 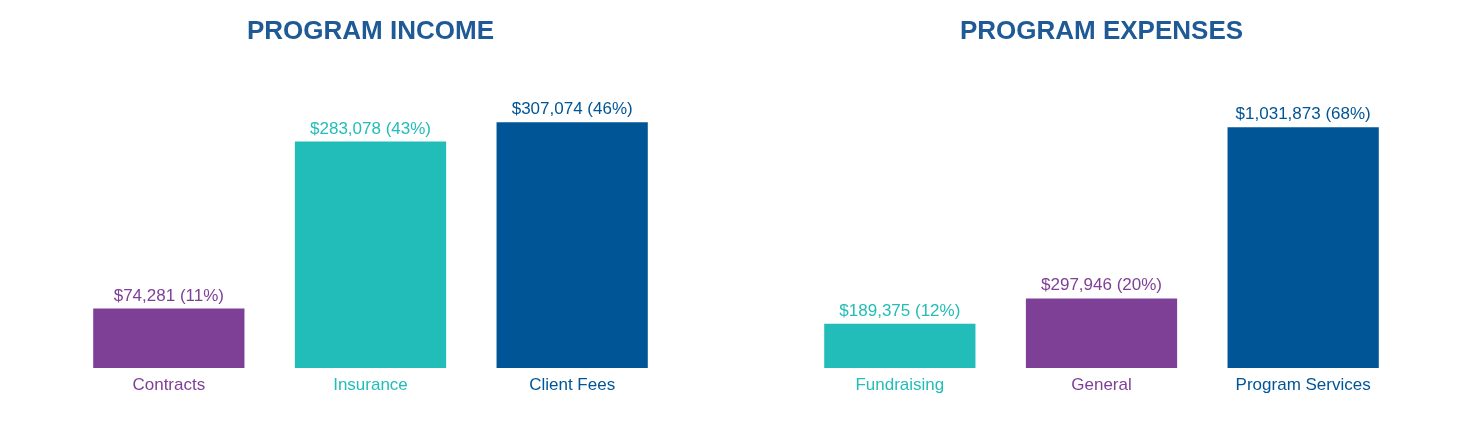 What do you see at coordinates (169, 384) in the screenshot?
I see `x-tick-label: Contracts` at bounding box center [169, 384].